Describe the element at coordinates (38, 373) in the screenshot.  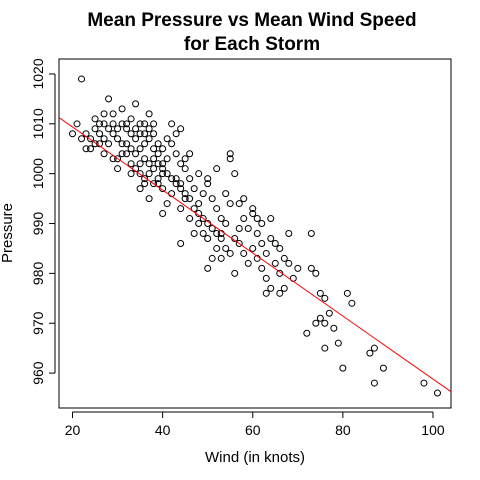
I see `y-tick-label: 960` at that location.